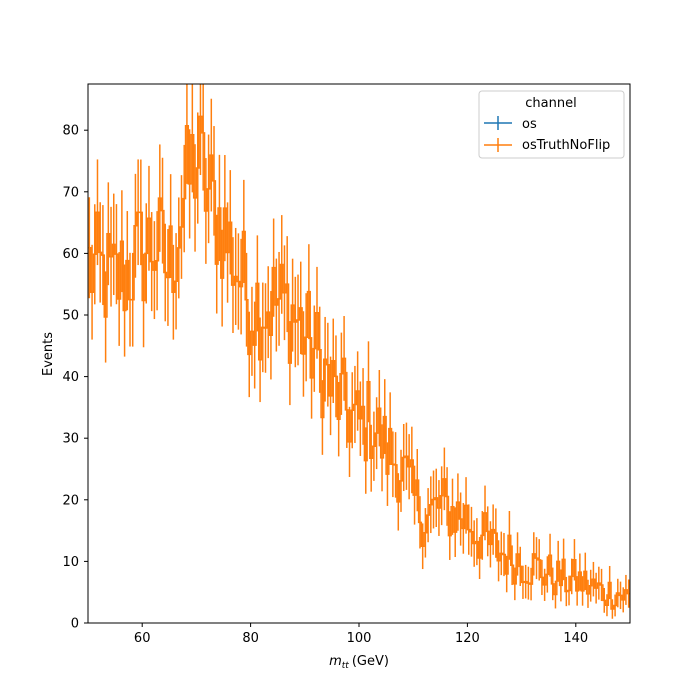  I want to click on y-axis-ticks: 0 10 20 30 40 50 60 70 80, so click(75, 378).